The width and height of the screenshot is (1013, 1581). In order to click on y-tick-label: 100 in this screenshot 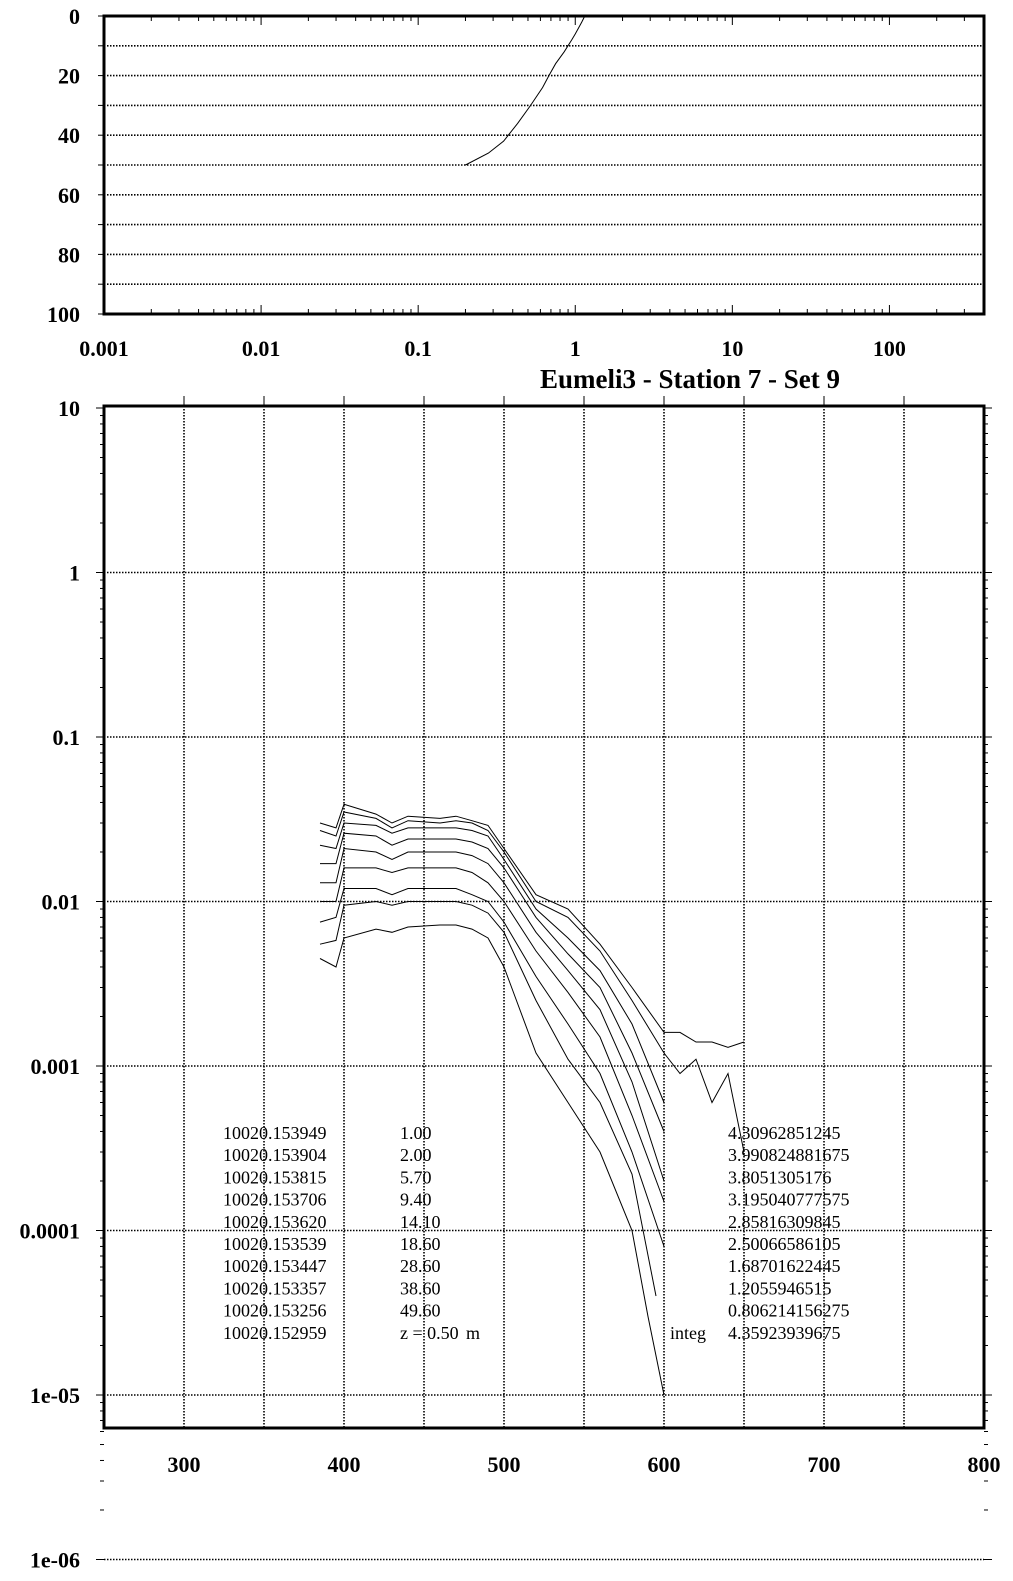, I will do `click(63, 314)`.